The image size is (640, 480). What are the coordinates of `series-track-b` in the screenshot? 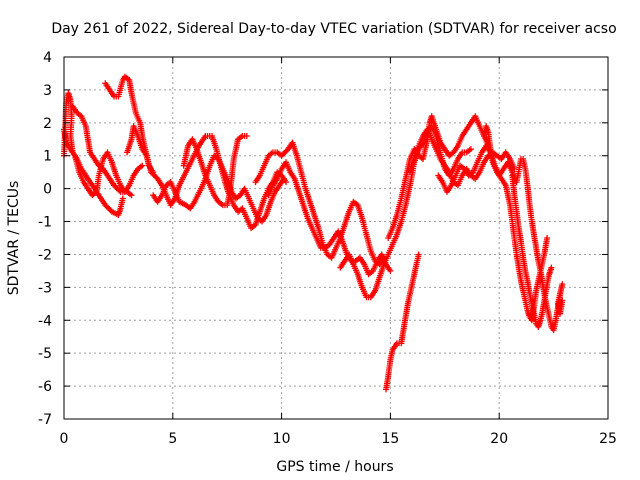 It's located at (103, 162).